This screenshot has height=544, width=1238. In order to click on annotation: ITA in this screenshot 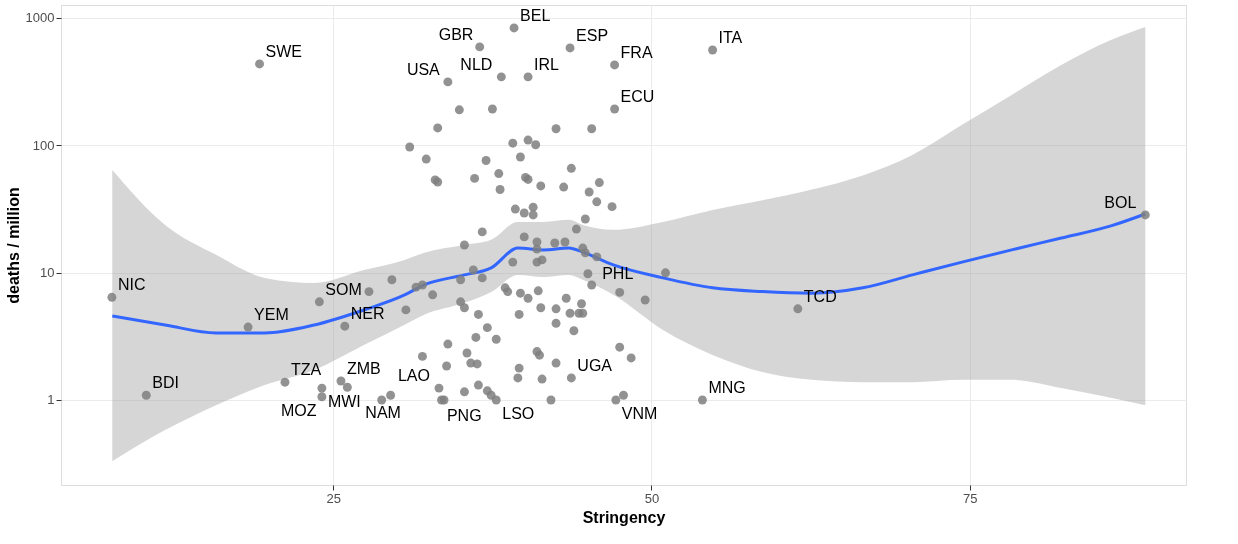, I will do `click(730, 37)`.